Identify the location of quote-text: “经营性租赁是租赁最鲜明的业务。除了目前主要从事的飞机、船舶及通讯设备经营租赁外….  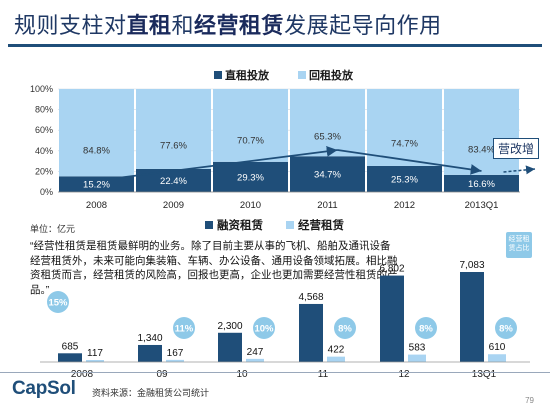
(214, 268).